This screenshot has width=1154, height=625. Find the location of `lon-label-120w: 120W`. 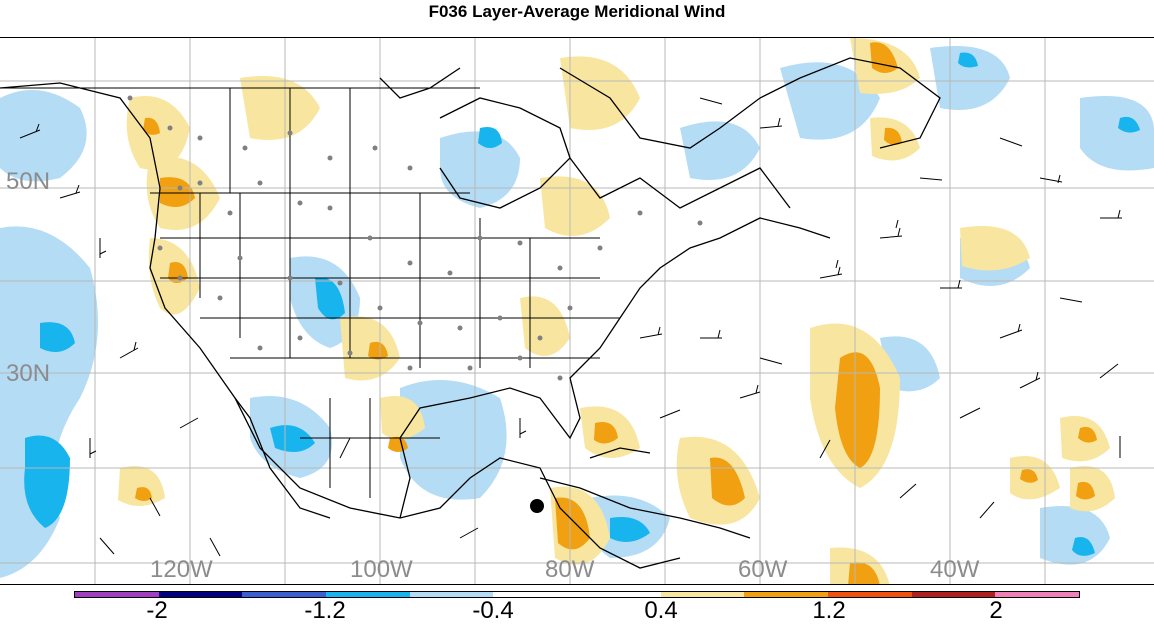

lon-label-120w: 120W is located at coordinates (181, 569).